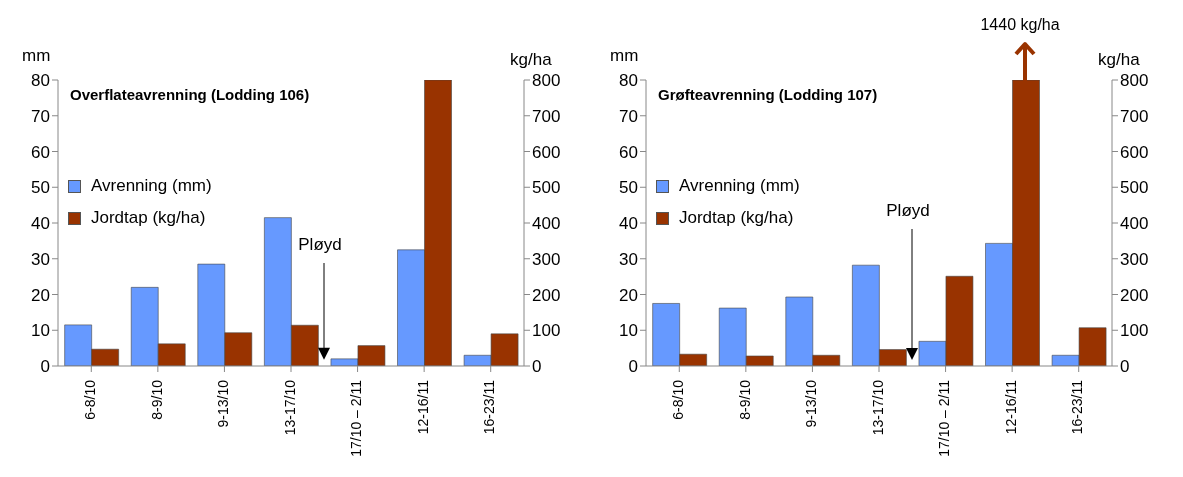  Describe the element at coordinates (1020, 25) in the screenshot. I see `text: 1440 kg/ha` at that location.